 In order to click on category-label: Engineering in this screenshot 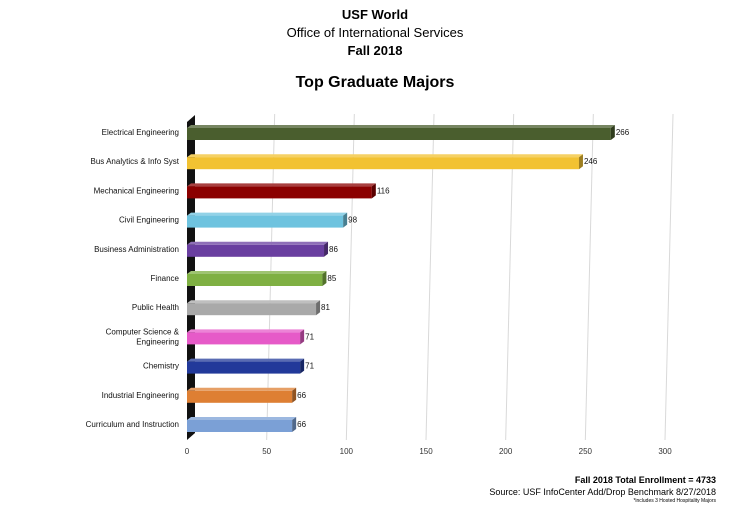, I will do `click(157, 341)`.